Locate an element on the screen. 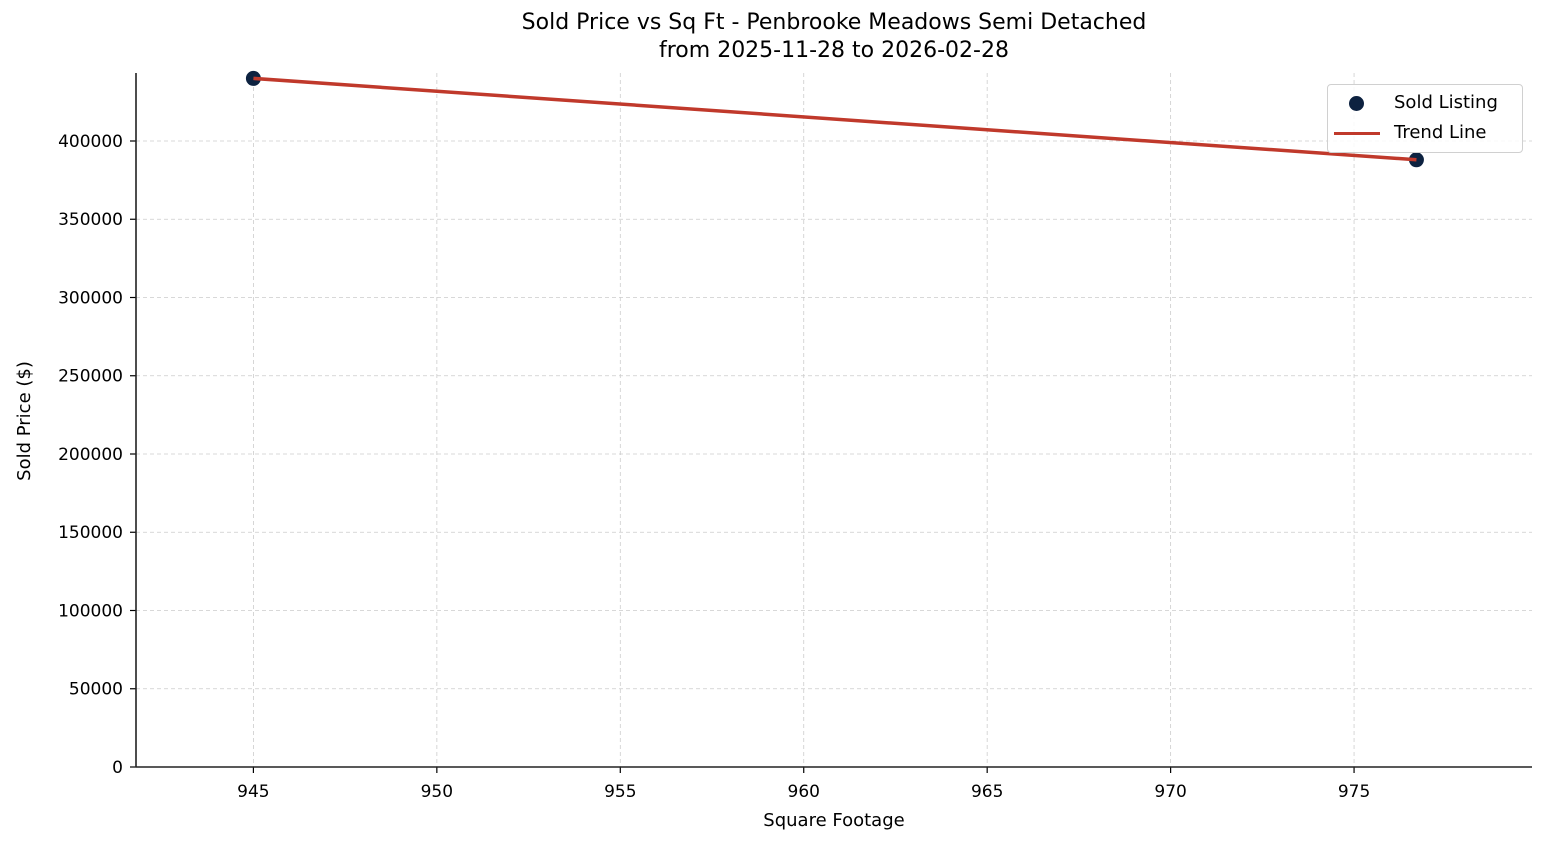 The height and width of the screenshot is (845, 1547). y-tick-label: 350000 is located at coordinates (90, 220).